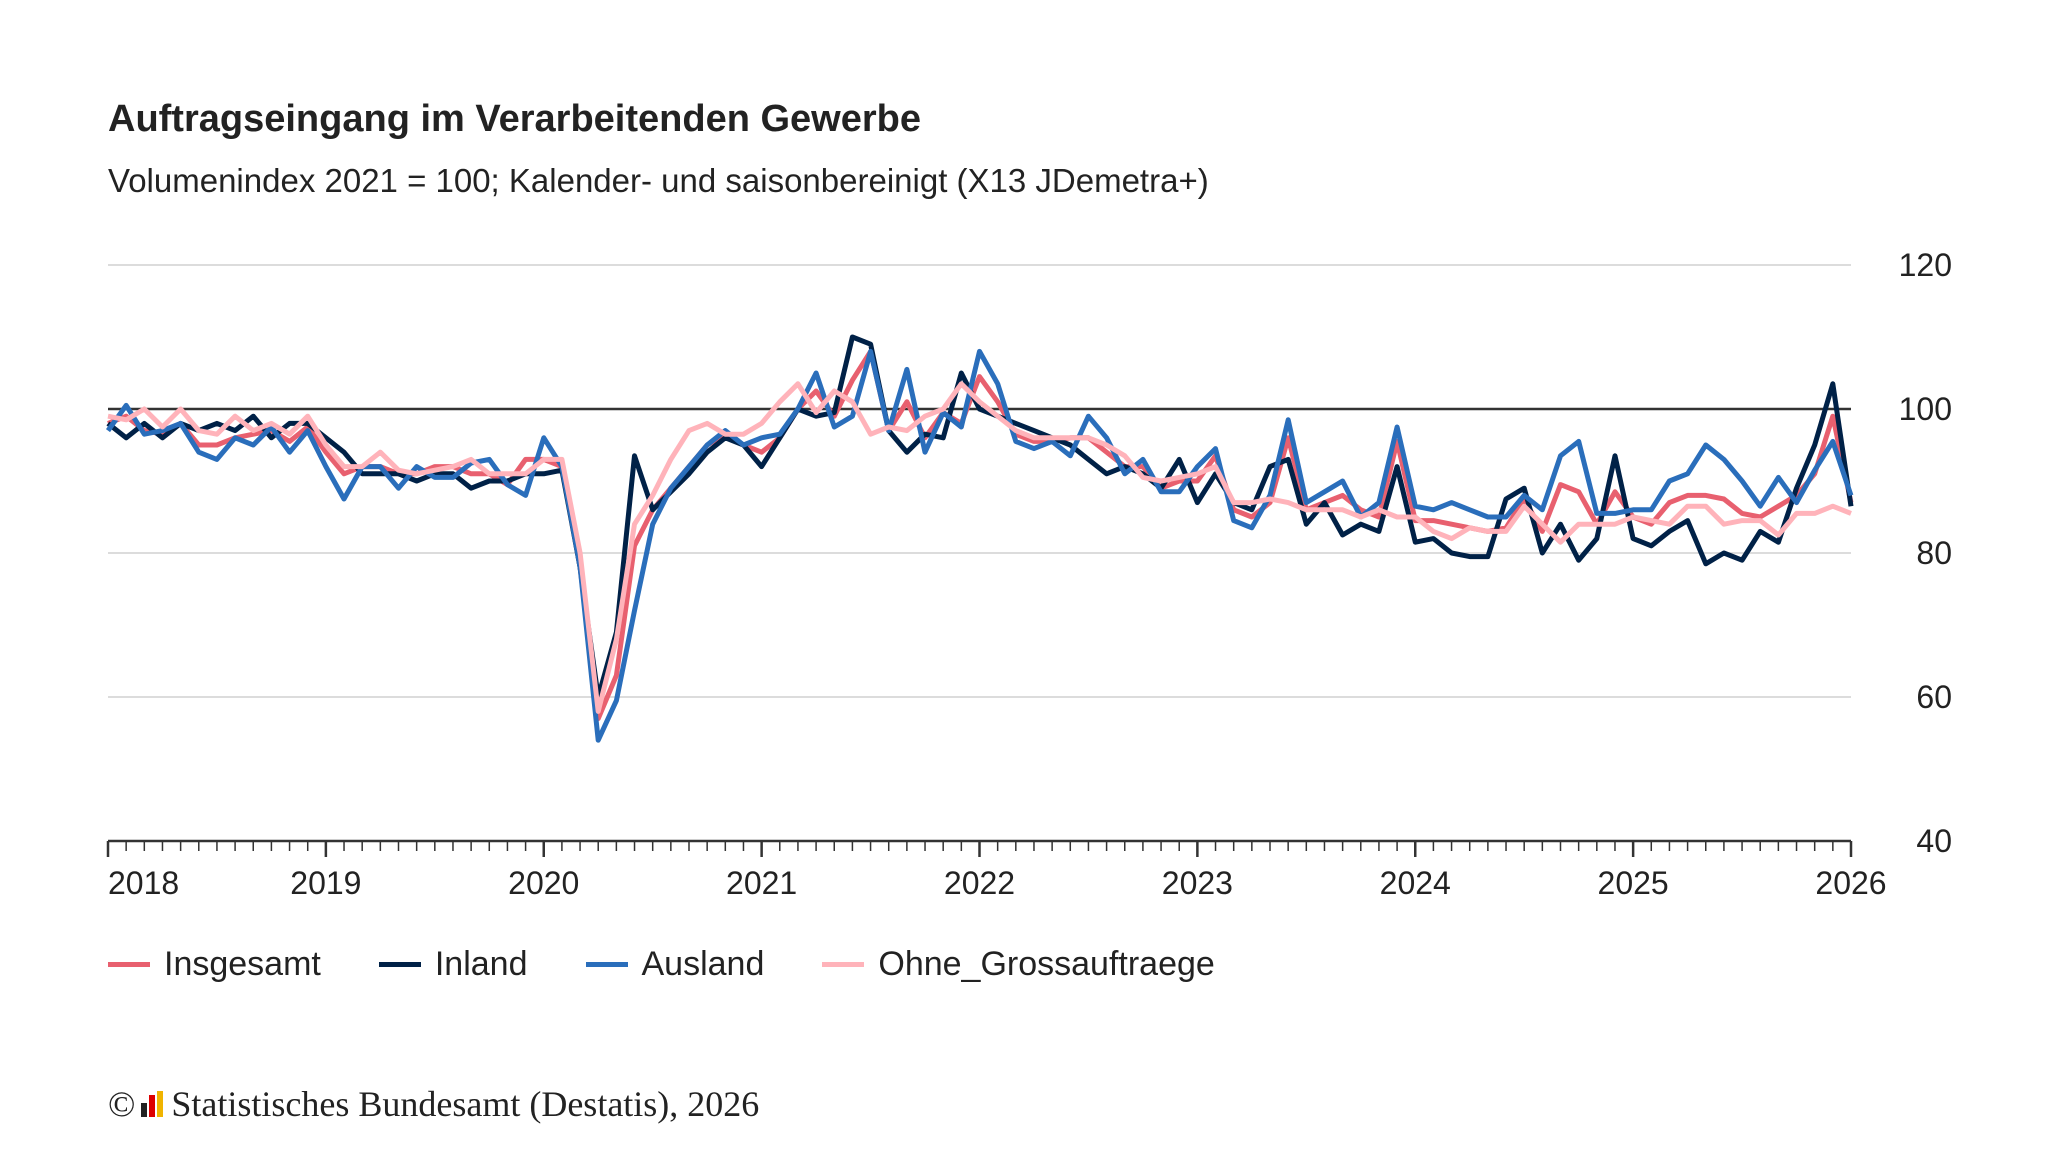 This screenshot has height=1152, width=2048. Describe the element at coordinates (1633, 883) in the screenshot. I see `x-tick-label: 2025` at that location.